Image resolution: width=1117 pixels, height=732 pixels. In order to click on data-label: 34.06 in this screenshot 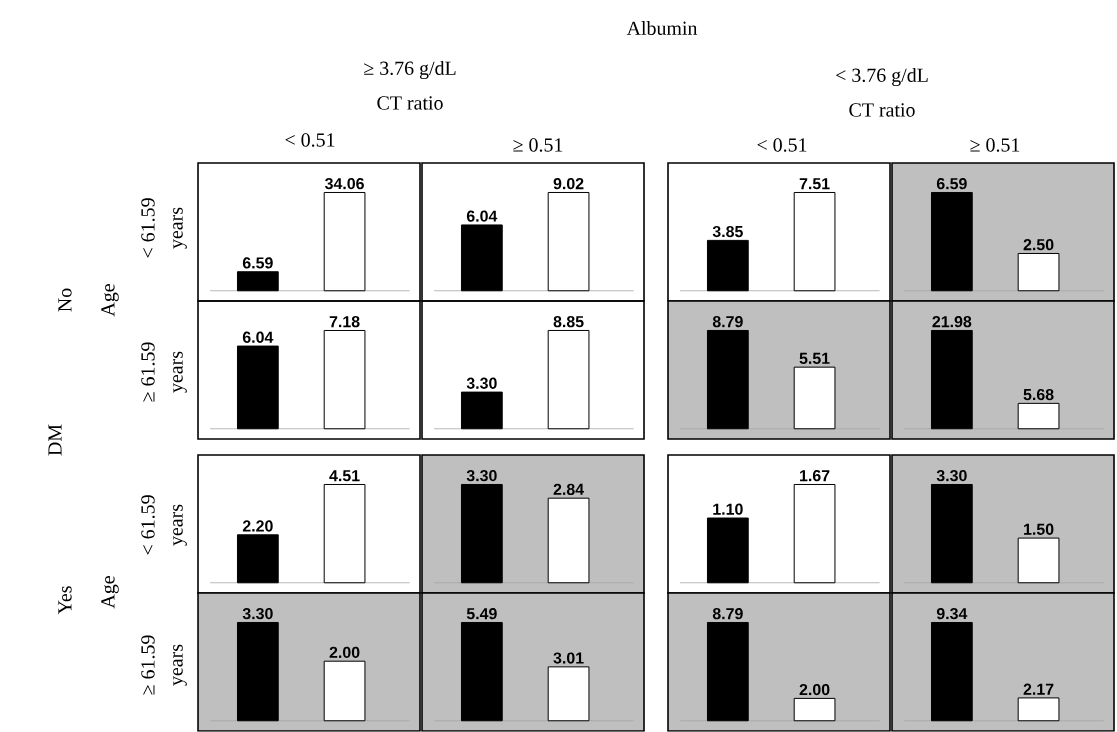, I will do `click(344, 184)`.